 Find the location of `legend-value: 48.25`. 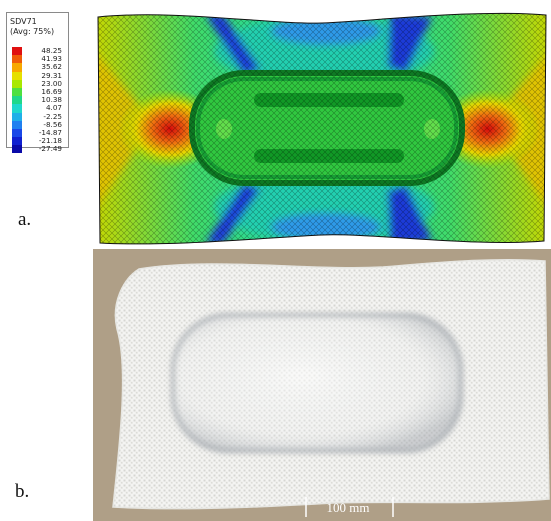

legend-value: 48.25 is located at coordinates (51, 50).